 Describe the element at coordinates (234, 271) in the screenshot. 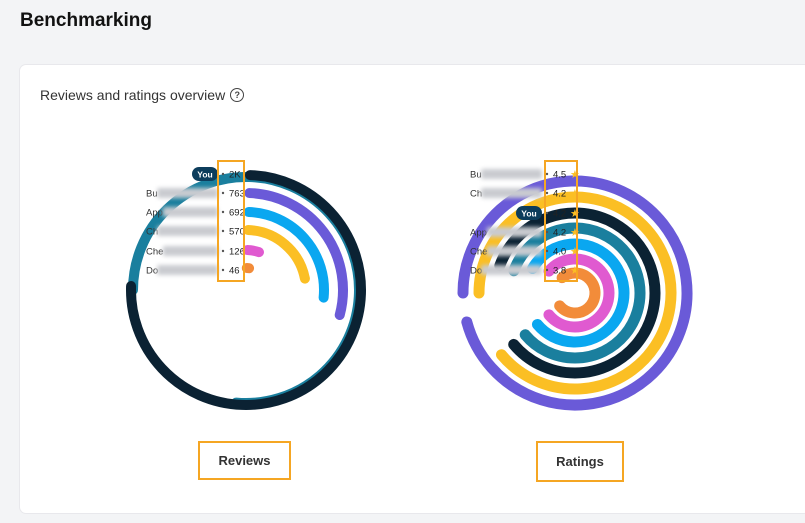

I see `reviews-value-5: 46` at that location.